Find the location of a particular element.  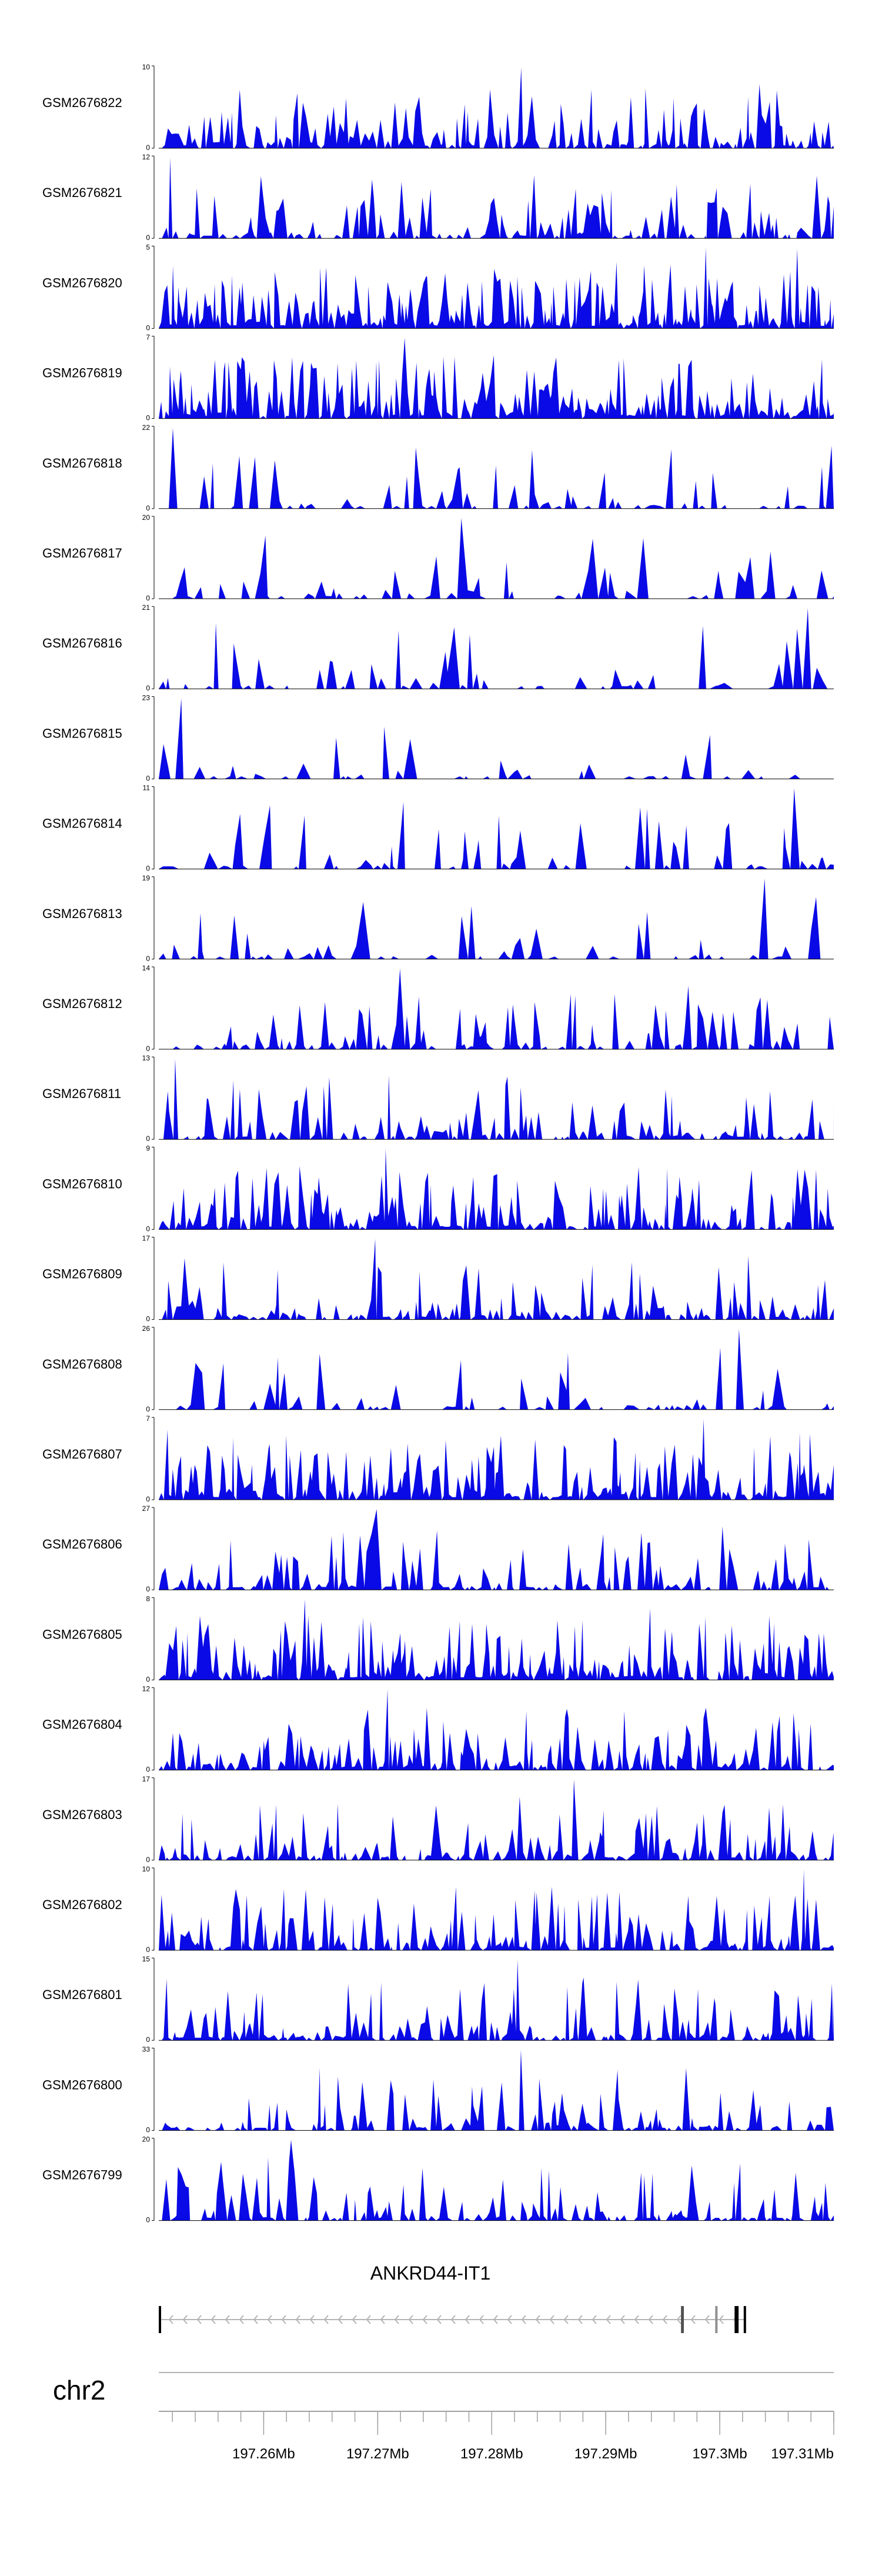

track-GSM2676806: GSM2676806 27 0 is located at coordinates (438, 1548).